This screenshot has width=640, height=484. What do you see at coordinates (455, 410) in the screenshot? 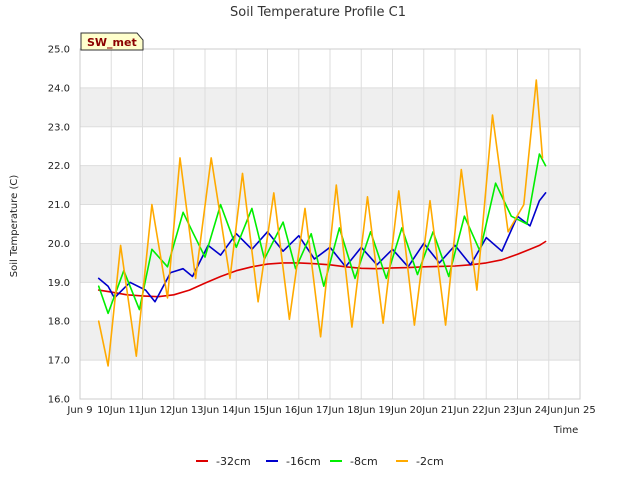
I see `x-tick-label: 21Jun` at bounding box center [455, 410].